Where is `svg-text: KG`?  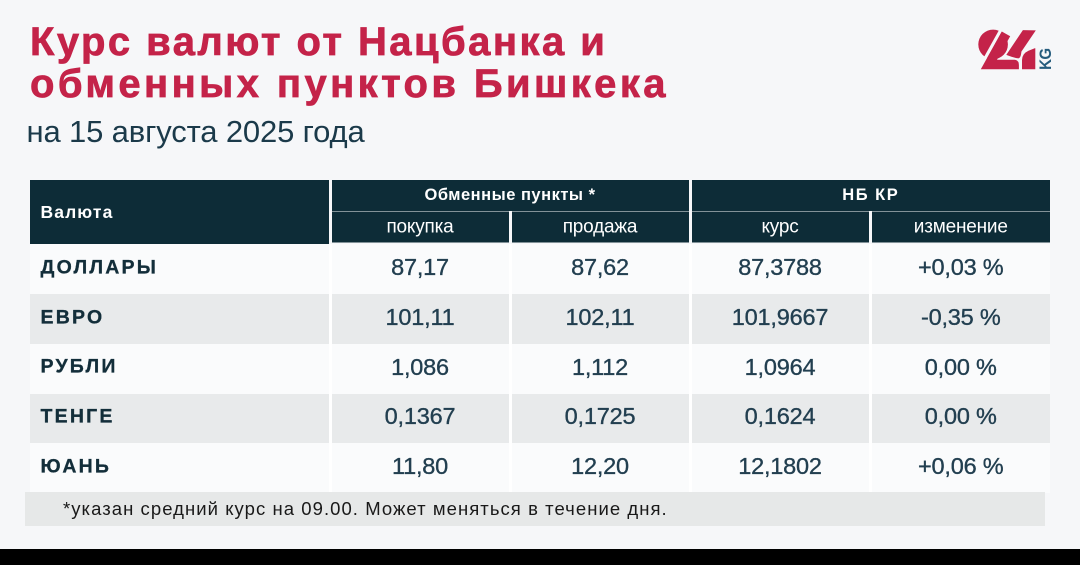 svg-text: KG is located at coordinates (1045, 59).